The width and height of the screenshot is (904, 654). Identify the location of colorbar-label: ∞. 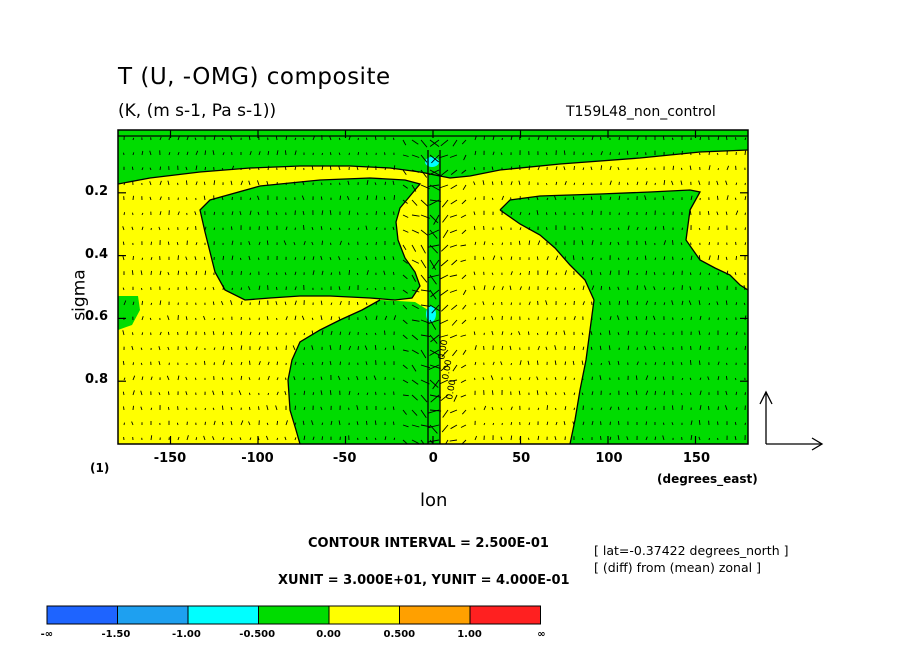
(541, 634).